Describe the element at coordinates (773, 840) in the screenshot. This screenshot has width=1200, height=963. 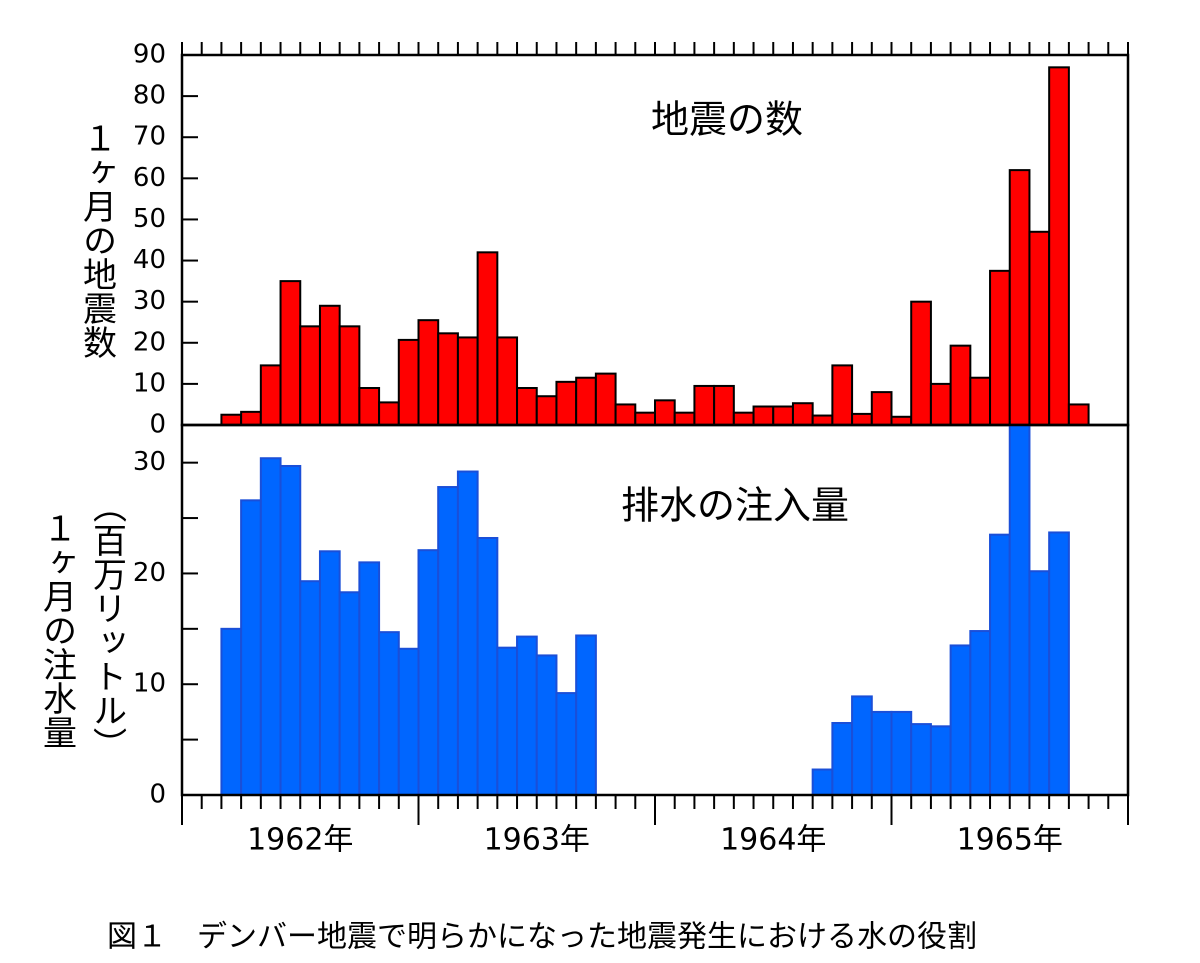
I see `x-year-label: 1964年` at that location.